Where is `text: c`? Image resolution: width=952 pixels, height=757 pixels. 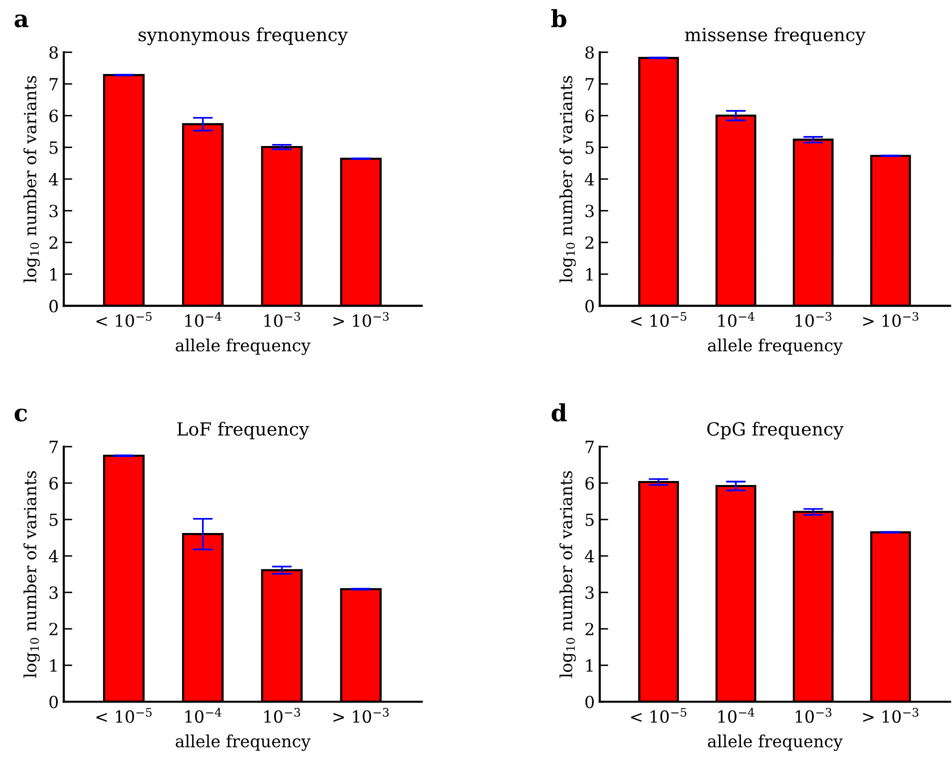
text: c is located at coordinates (20, 415).